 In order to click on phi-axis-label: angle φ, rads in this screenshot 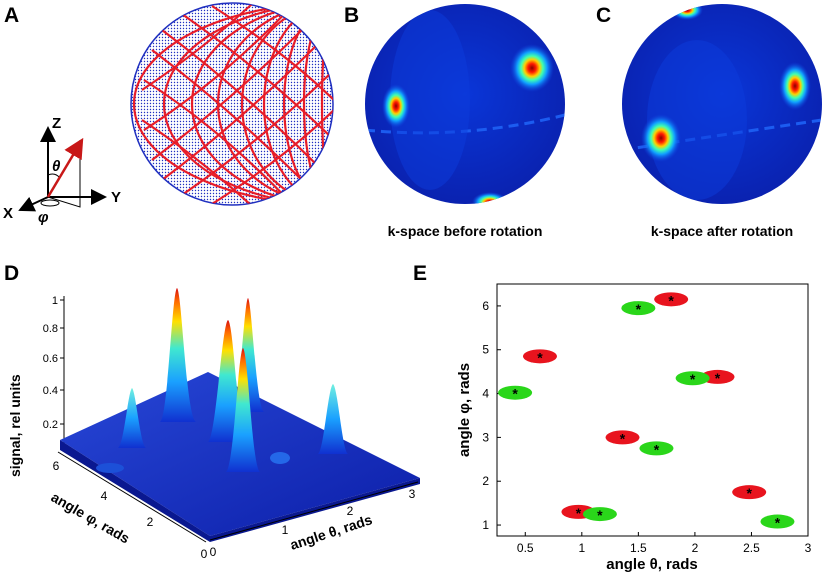, I will do `click(91, 518)`.